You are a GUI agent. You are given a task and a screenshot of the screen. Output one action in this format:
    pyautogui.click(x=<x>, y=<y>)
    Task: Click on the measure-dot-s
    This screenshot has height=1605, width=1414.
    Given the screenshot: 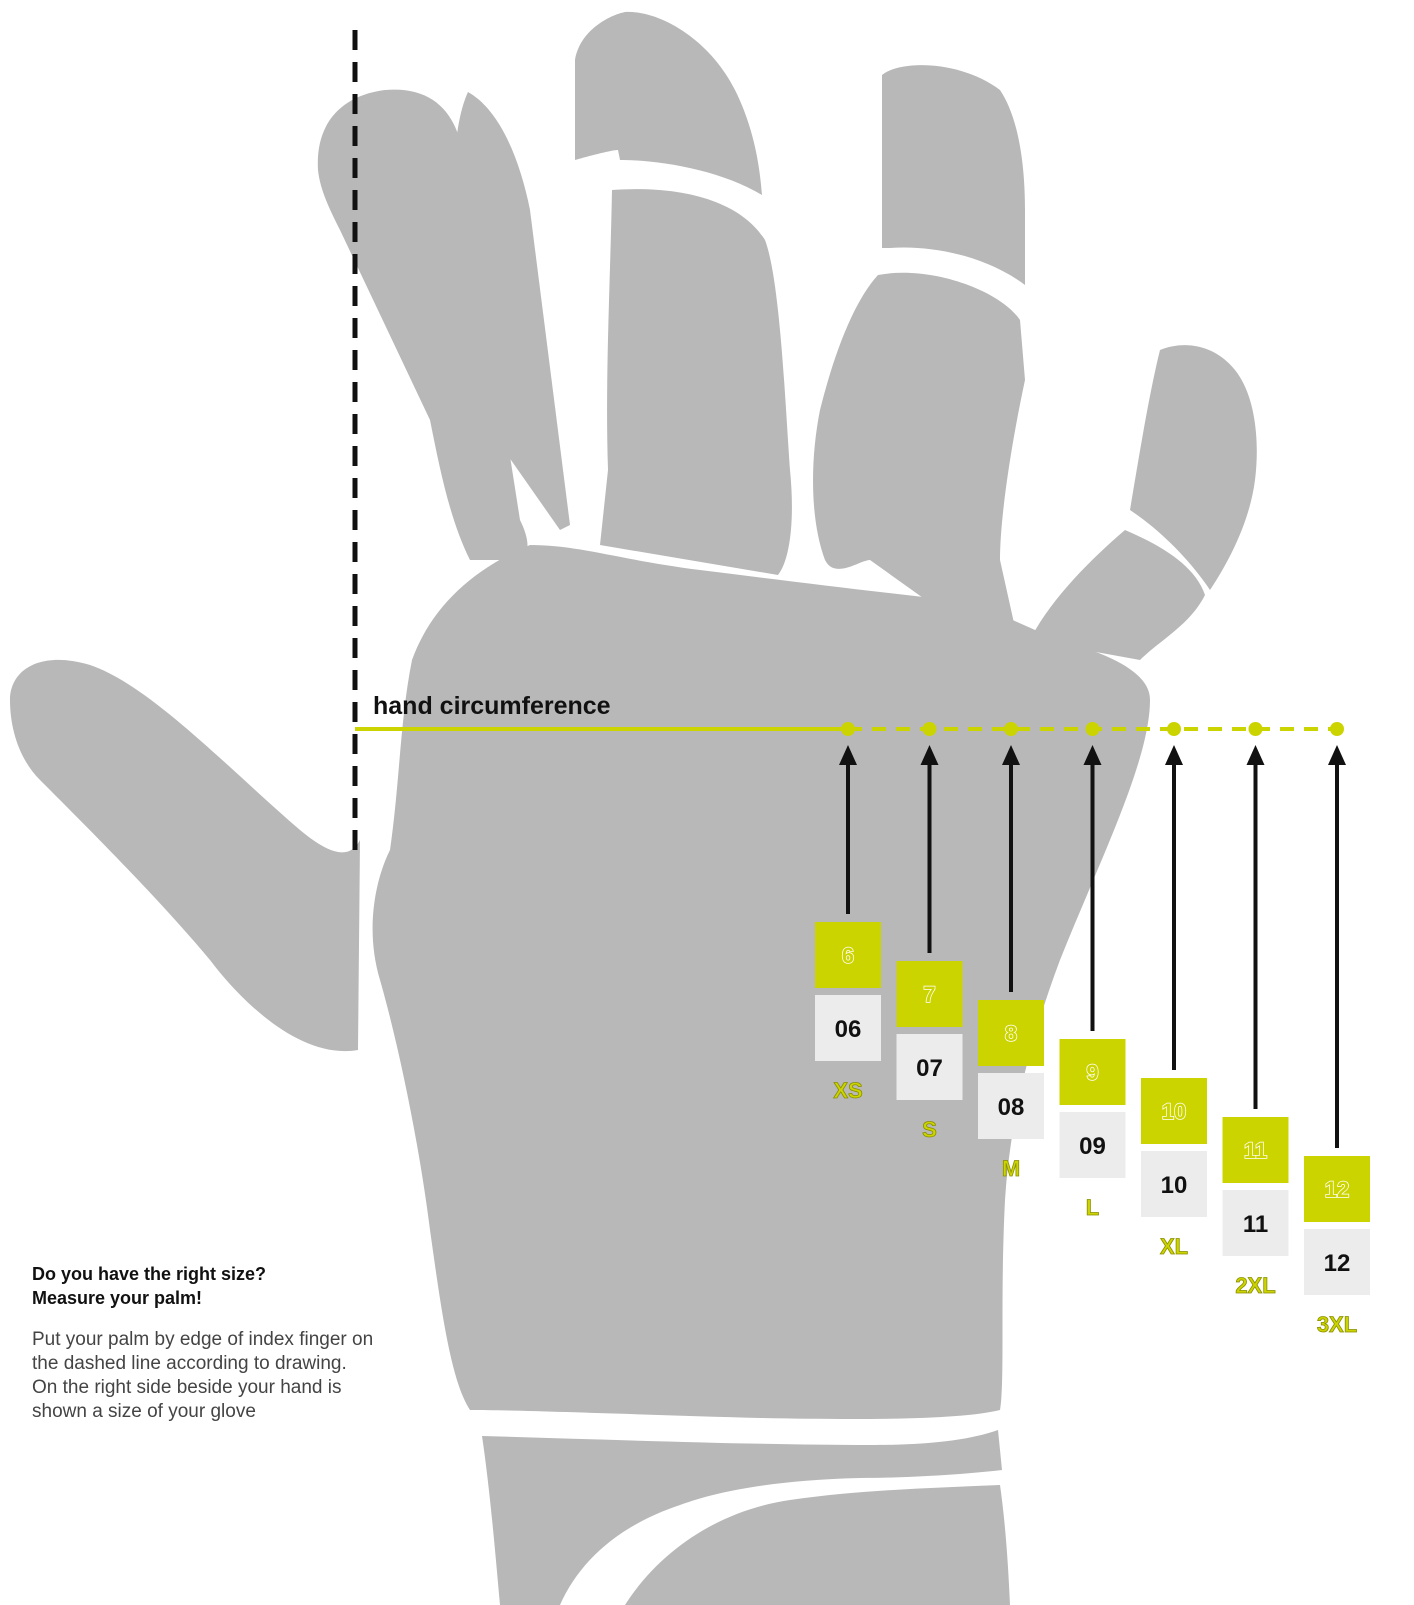 What is the action you would take?
    pyautogui.click(x=929, y=729)
    